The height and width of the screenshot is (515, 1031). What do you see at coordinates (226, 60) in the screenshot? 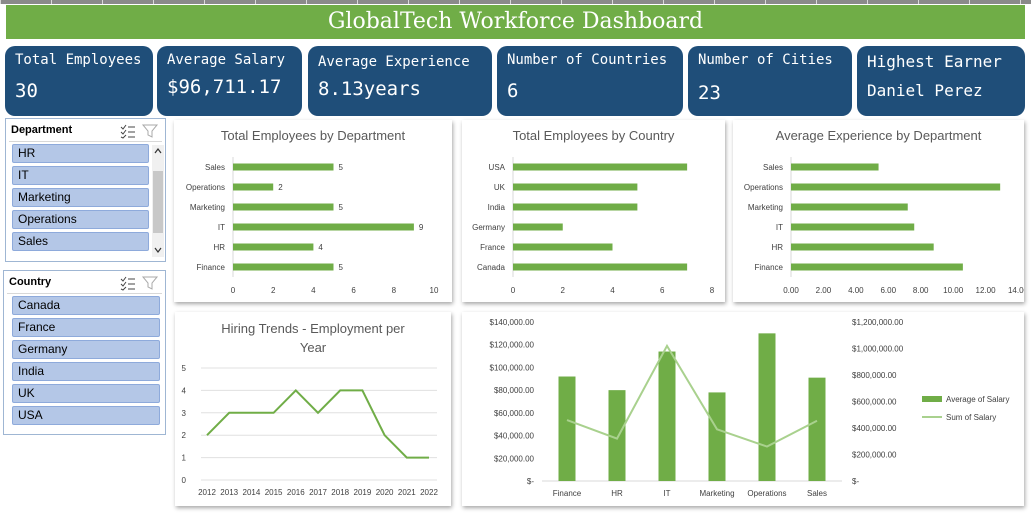
I see `kpi-label: Average Salary` at bounding box center [226, 60].